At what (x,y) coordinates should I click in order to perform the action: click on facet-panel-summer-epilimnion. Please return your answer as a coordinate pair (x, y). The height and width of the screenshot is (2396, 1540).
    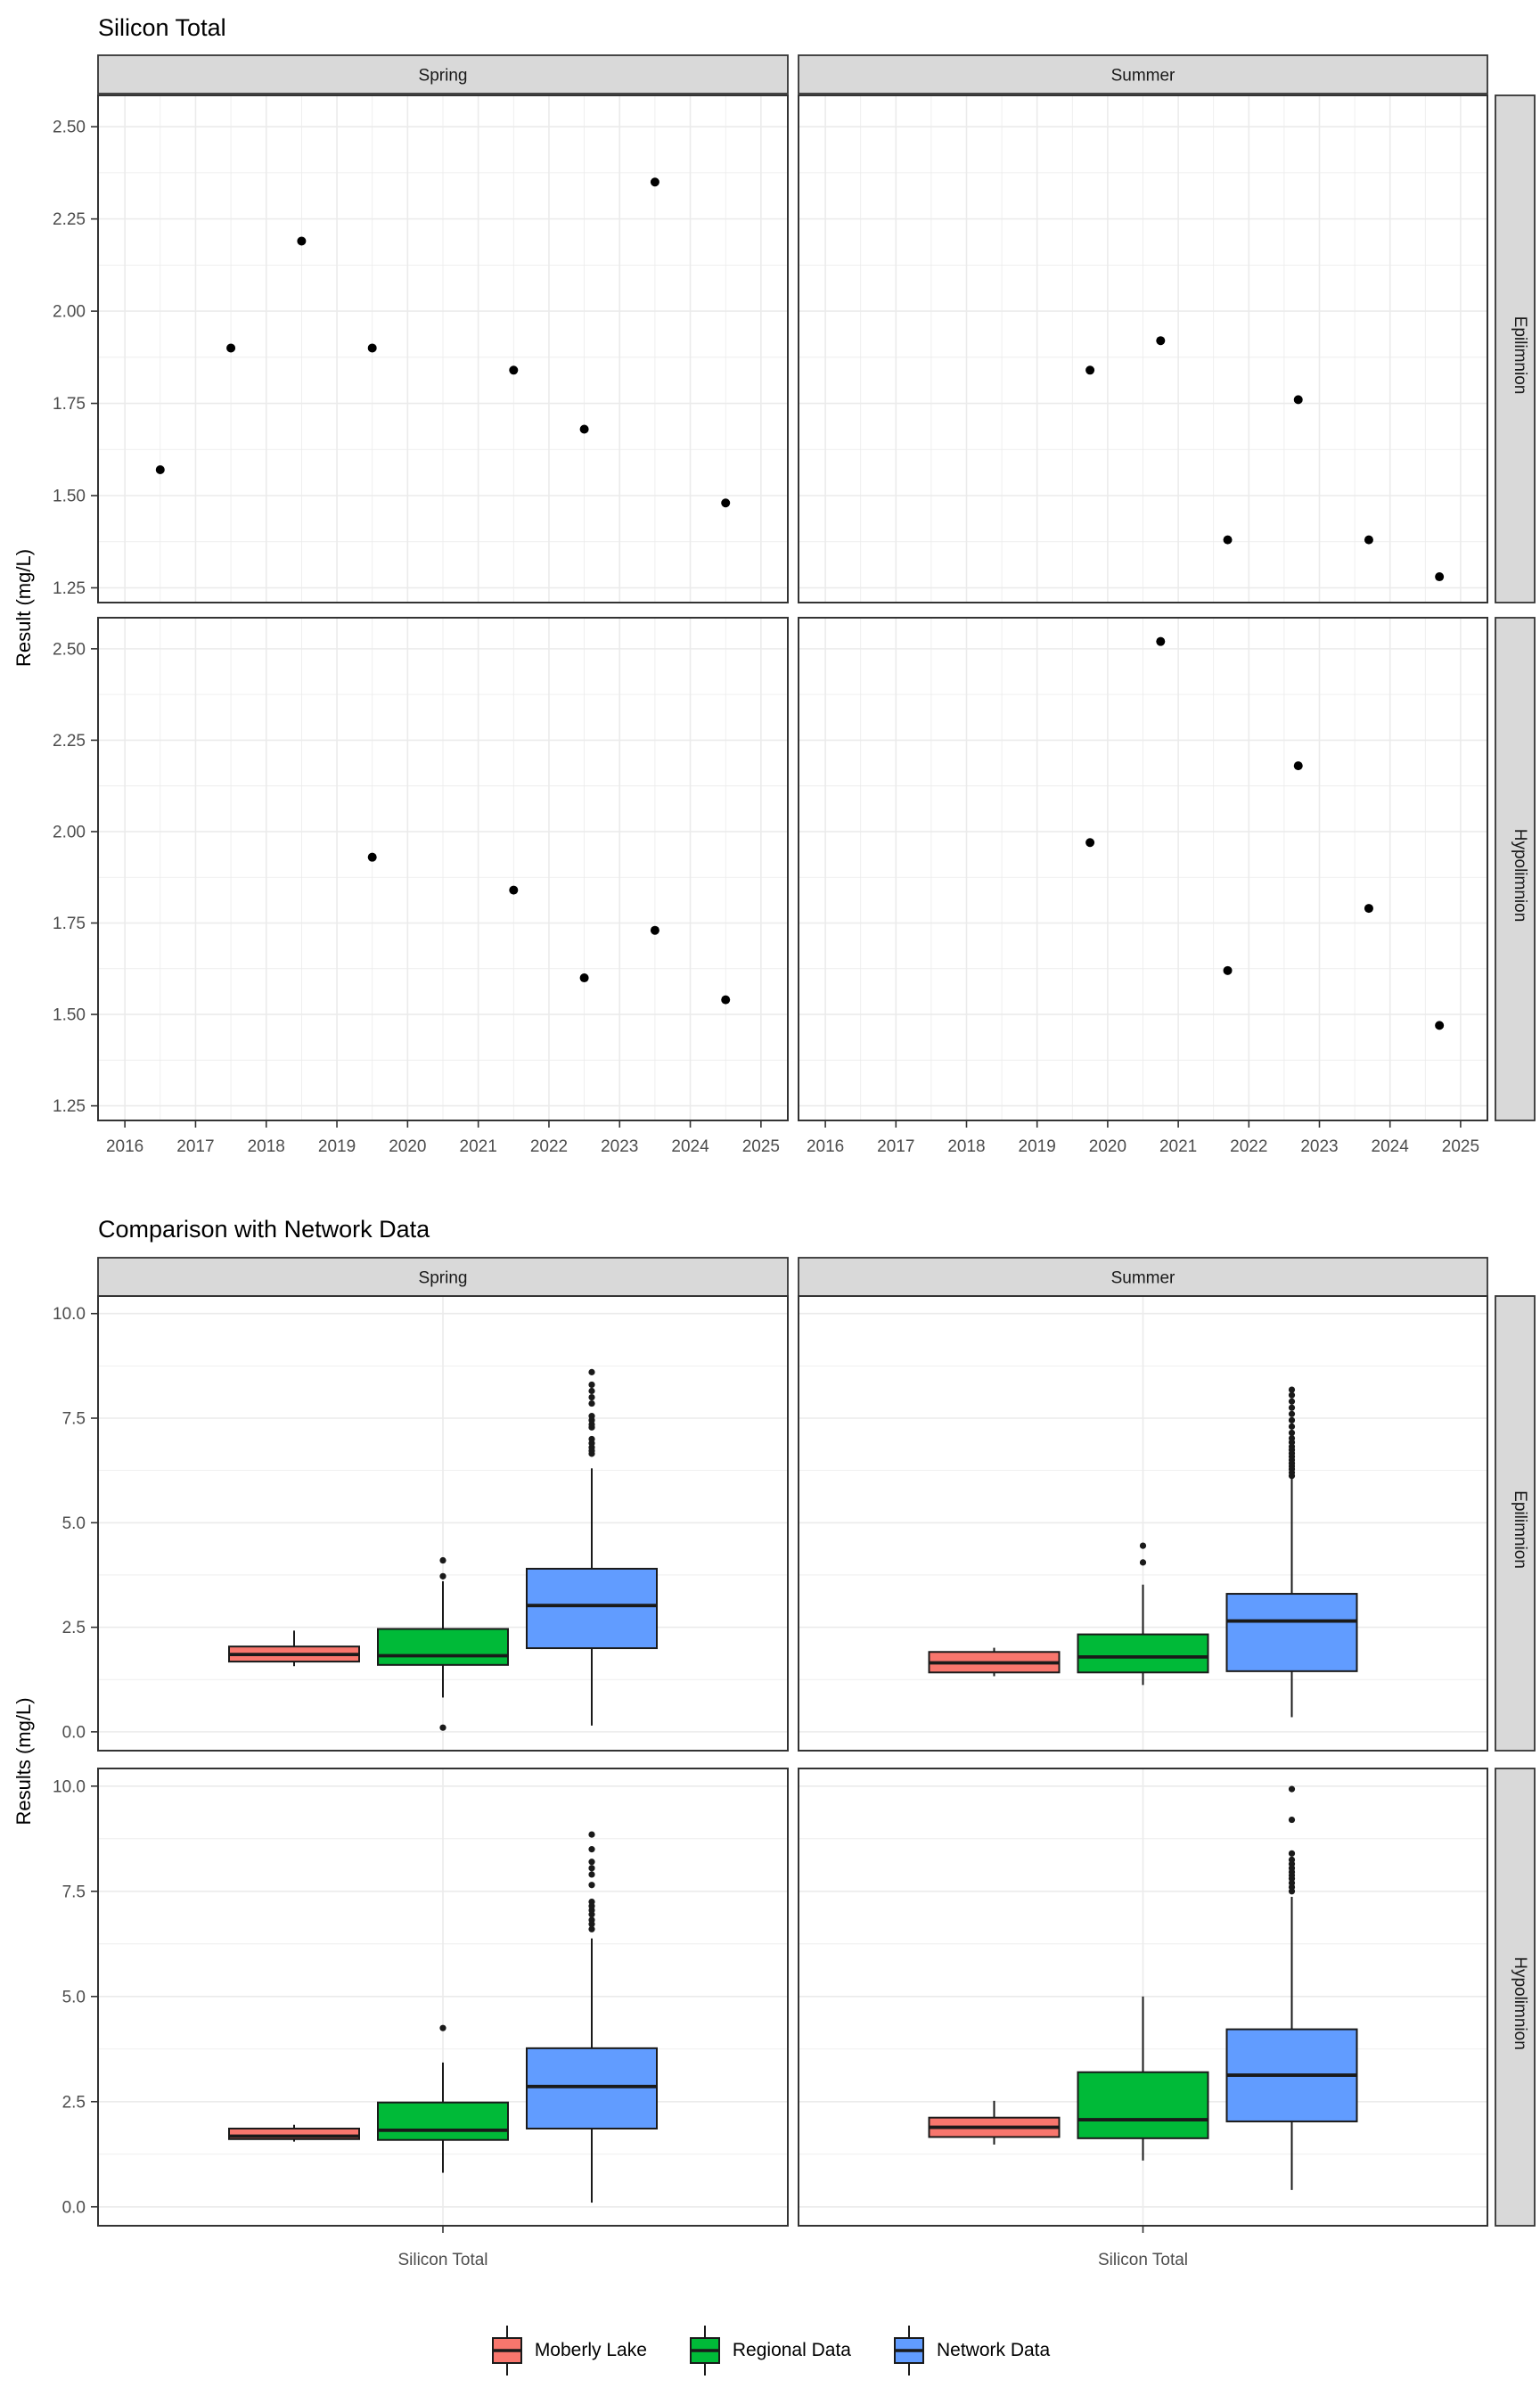
    Looking at the image, I should click on (1143, 1523).